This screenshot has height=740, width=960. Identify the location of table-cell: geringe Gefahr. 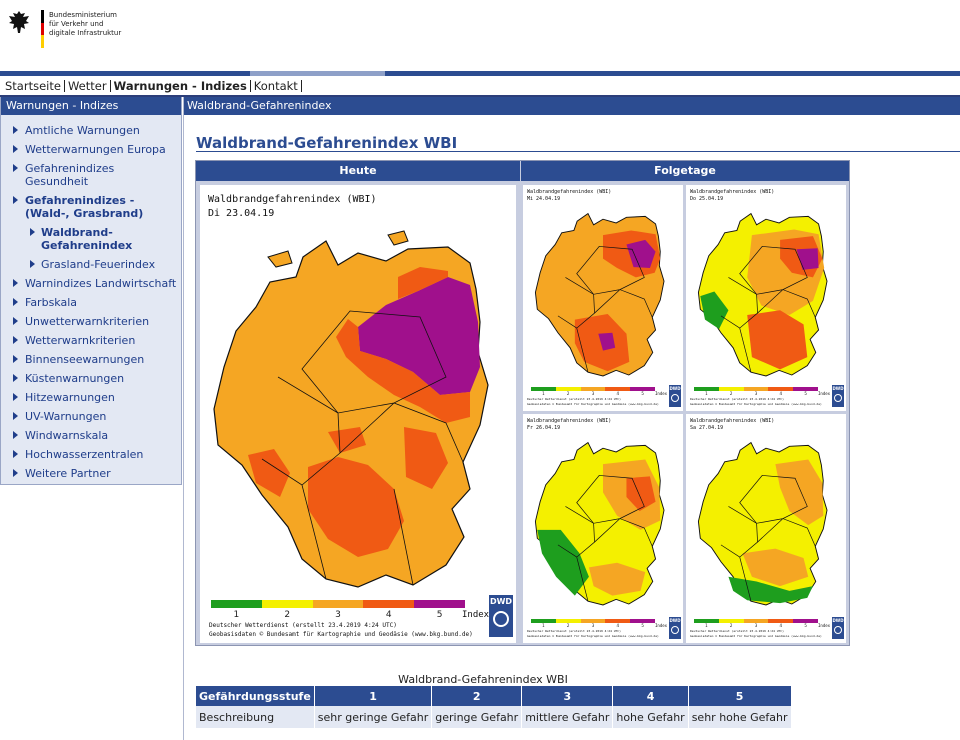
(477, 717).